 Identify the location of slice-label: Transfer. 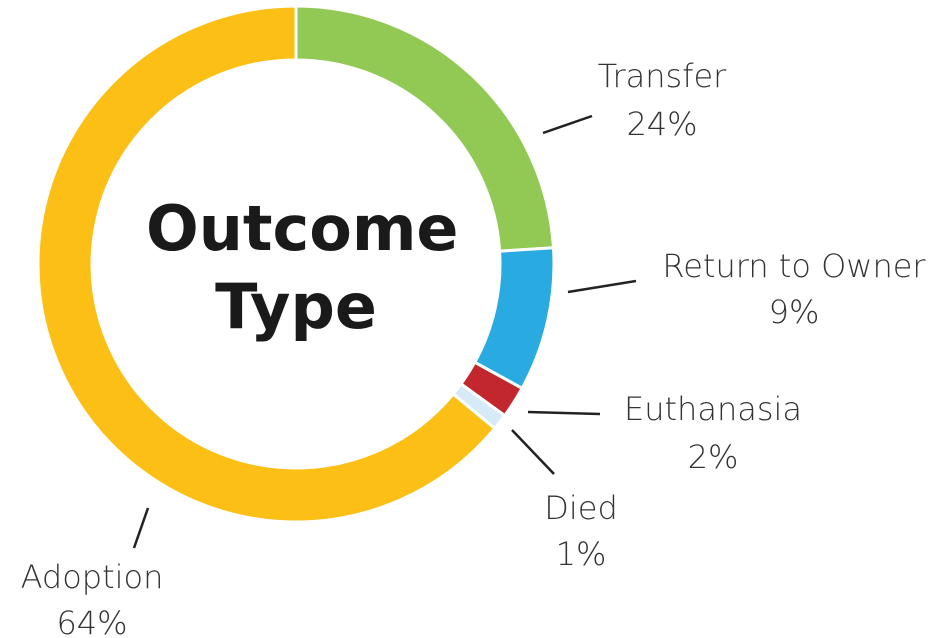
(663, 76).